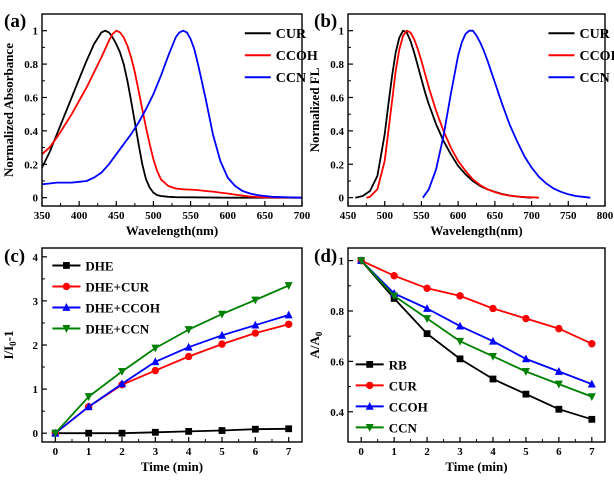  Describe the element at coordinates (172, 230) in the screenshot. I see `x-axis-label: Wavelength(nm)` at that location.